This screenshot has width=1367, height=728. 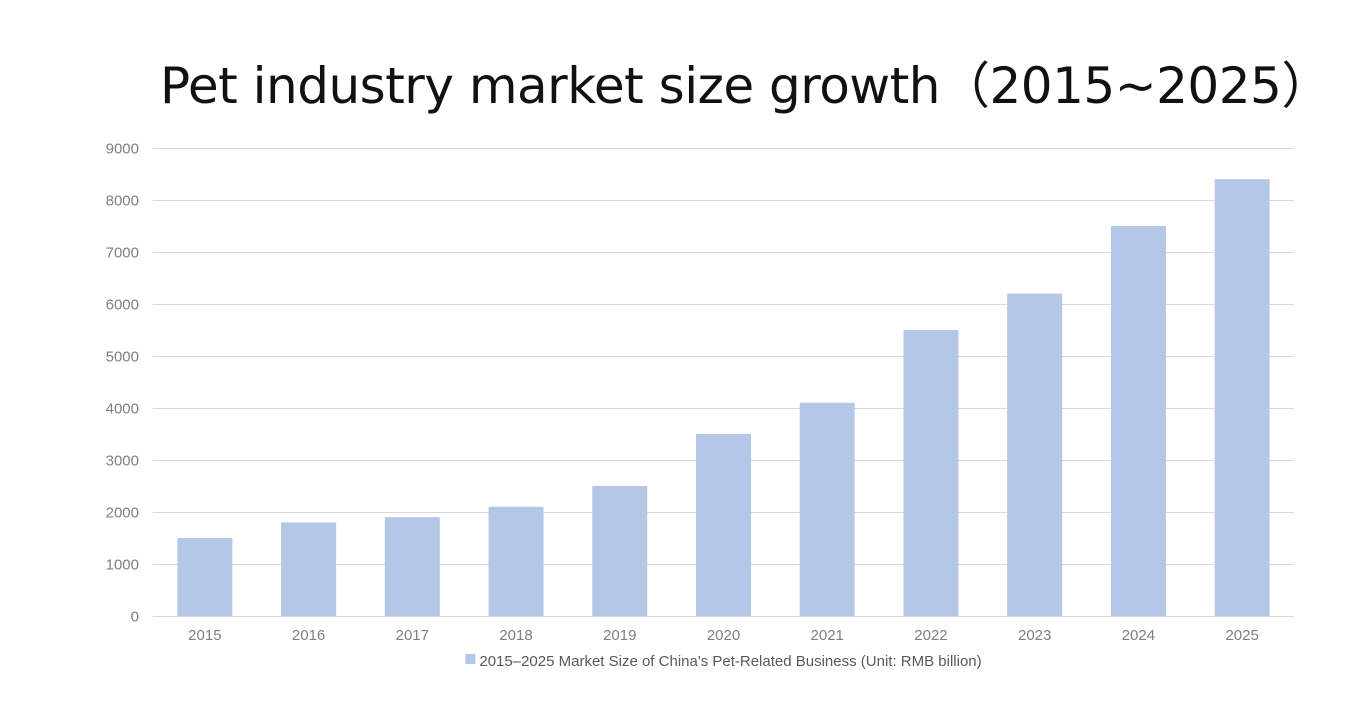 What do you see at coordinates (122, 253) in the screenshot?
I see `y-tick-label: 7000` at bounding box center [122, 253].